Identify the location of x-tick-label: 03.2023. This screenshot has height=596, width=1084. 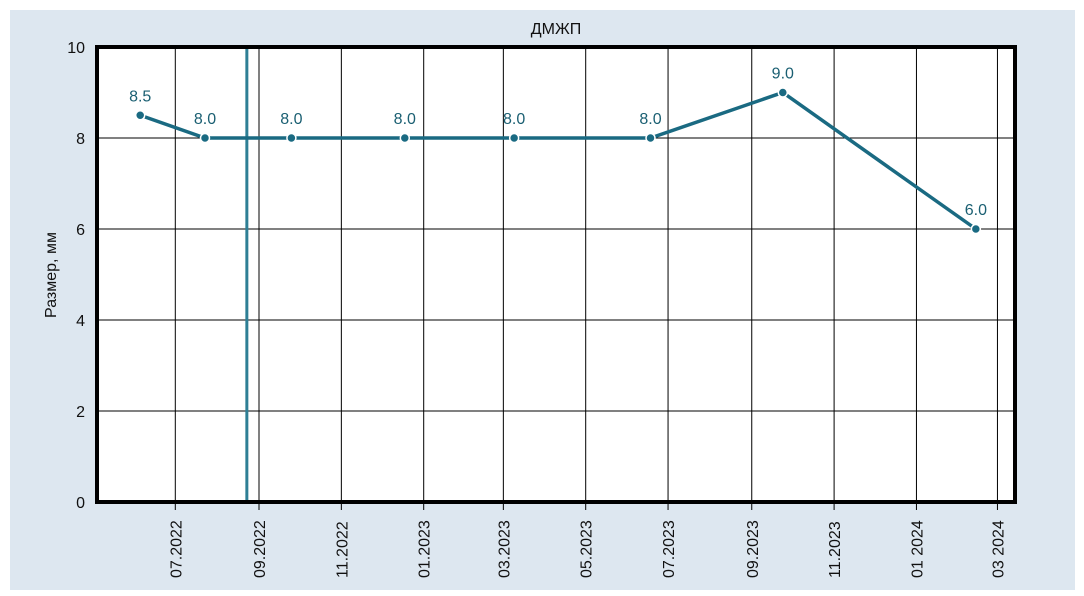
(504, 549).